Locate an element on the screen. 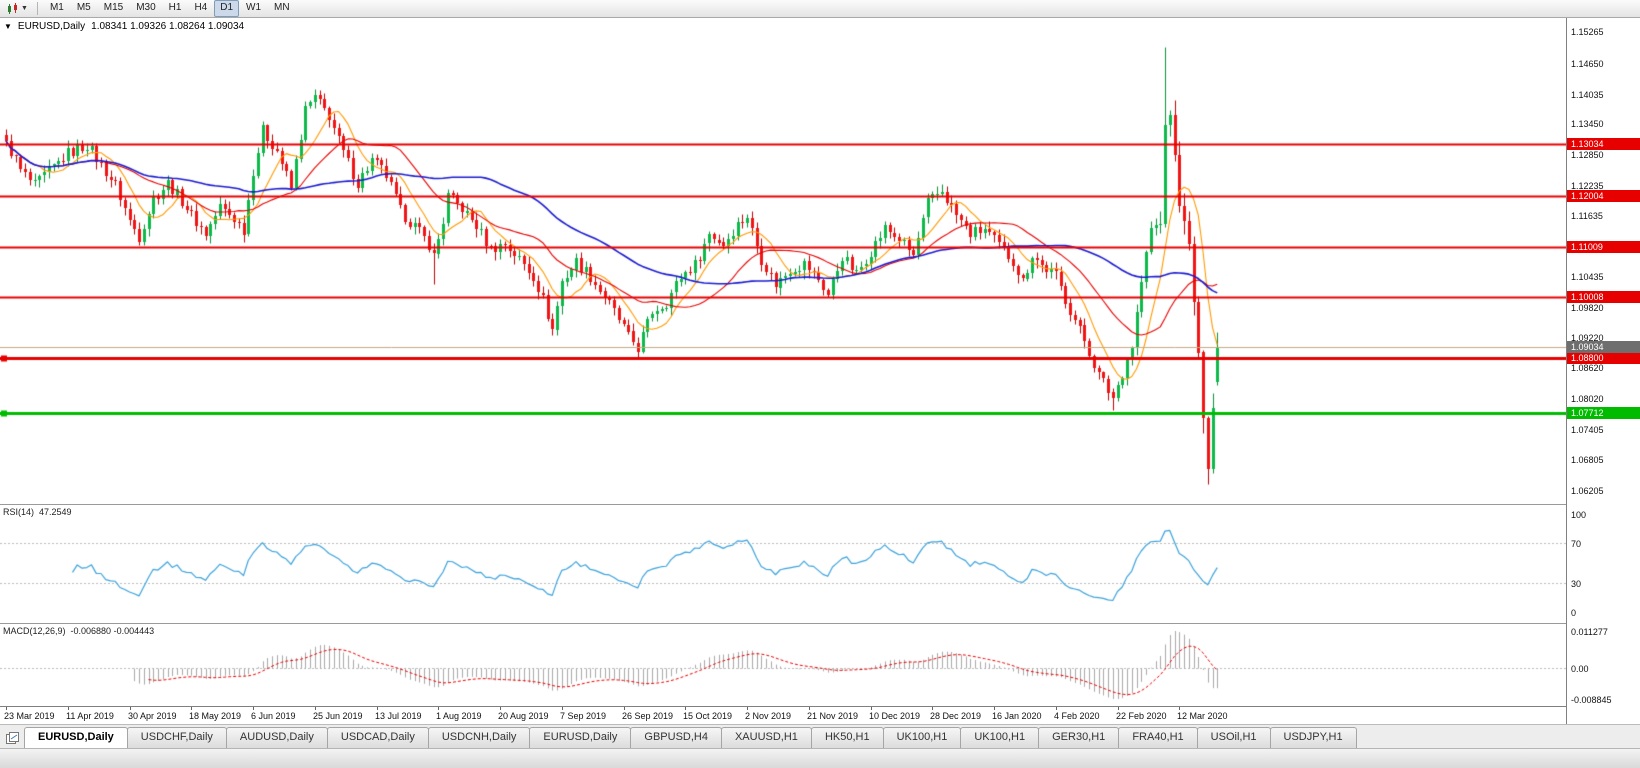  chart-symbol-label: EURUSD,Daily is located at coordinates (51, 26).